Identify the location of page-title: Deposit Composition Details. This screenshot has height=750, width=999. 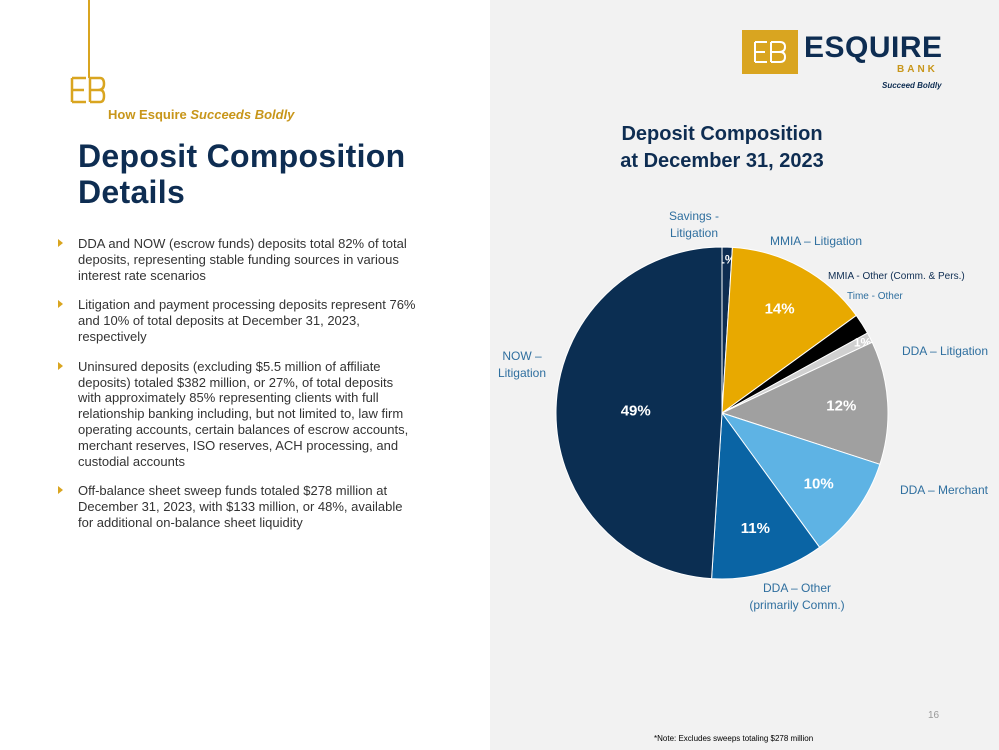
(241, 174).